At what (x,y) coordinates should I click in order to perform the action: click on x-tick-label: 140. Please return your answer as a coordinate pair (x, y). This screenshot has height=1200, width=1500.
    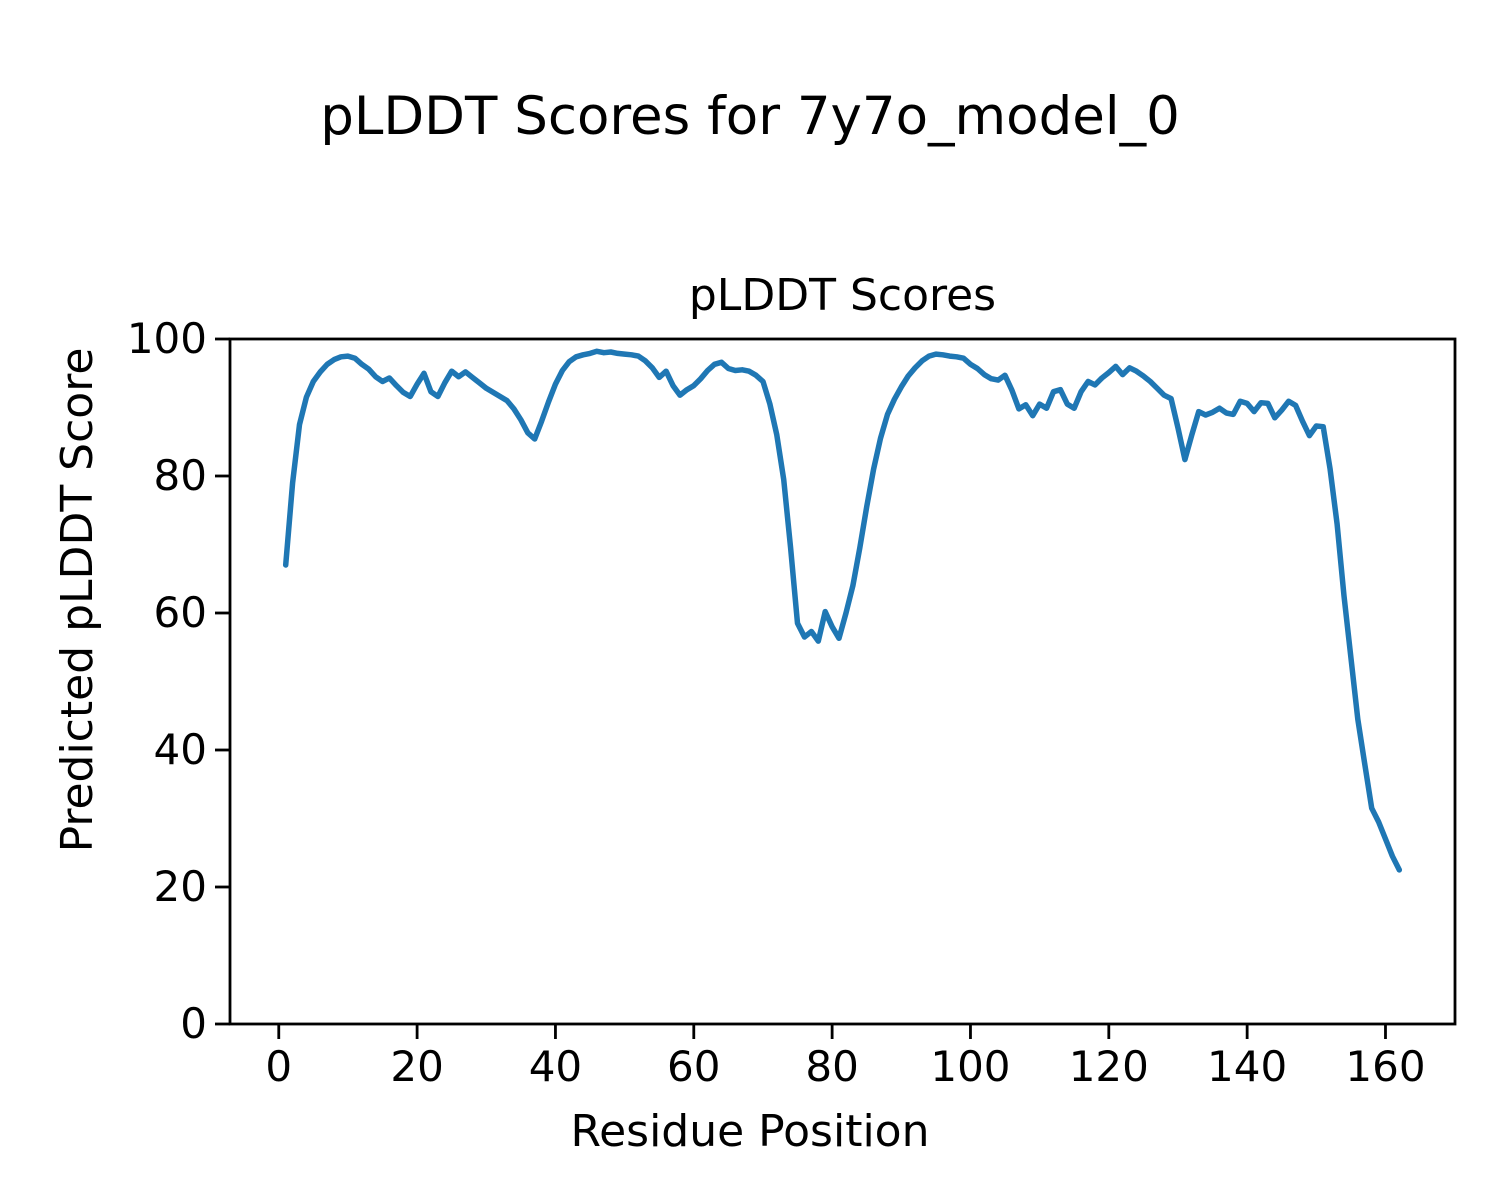
    Looking at the image, I should click on (1247, 1066).